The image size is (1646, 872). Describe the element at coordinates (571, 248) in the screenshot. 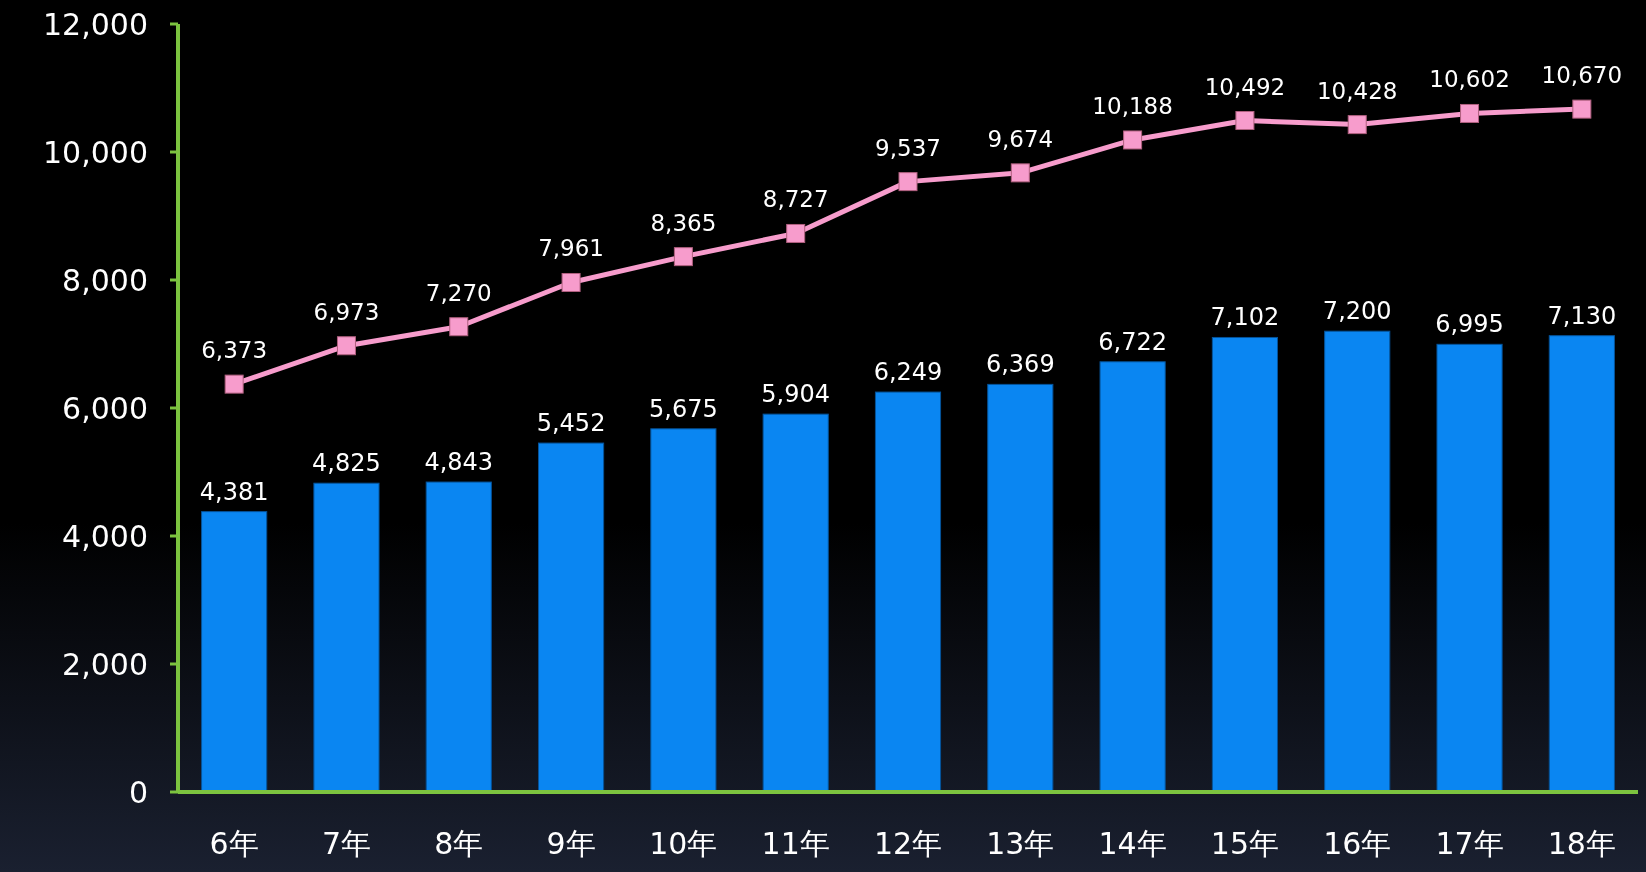

I see `data-label: 7,961` at that location.